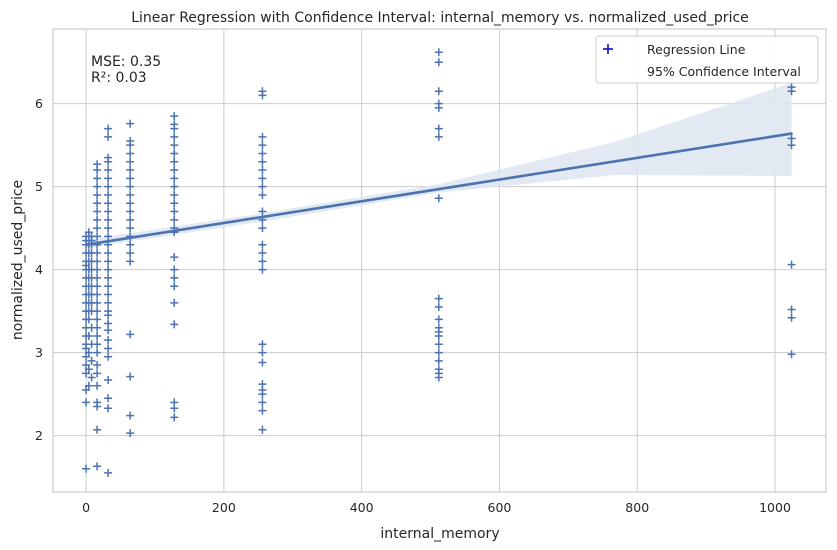 The width and height of the screenshot is (837, 550). Describe the element at coordinates (362, 507) in the screenshot. I see `x-tick-label-2: 400` at that location.